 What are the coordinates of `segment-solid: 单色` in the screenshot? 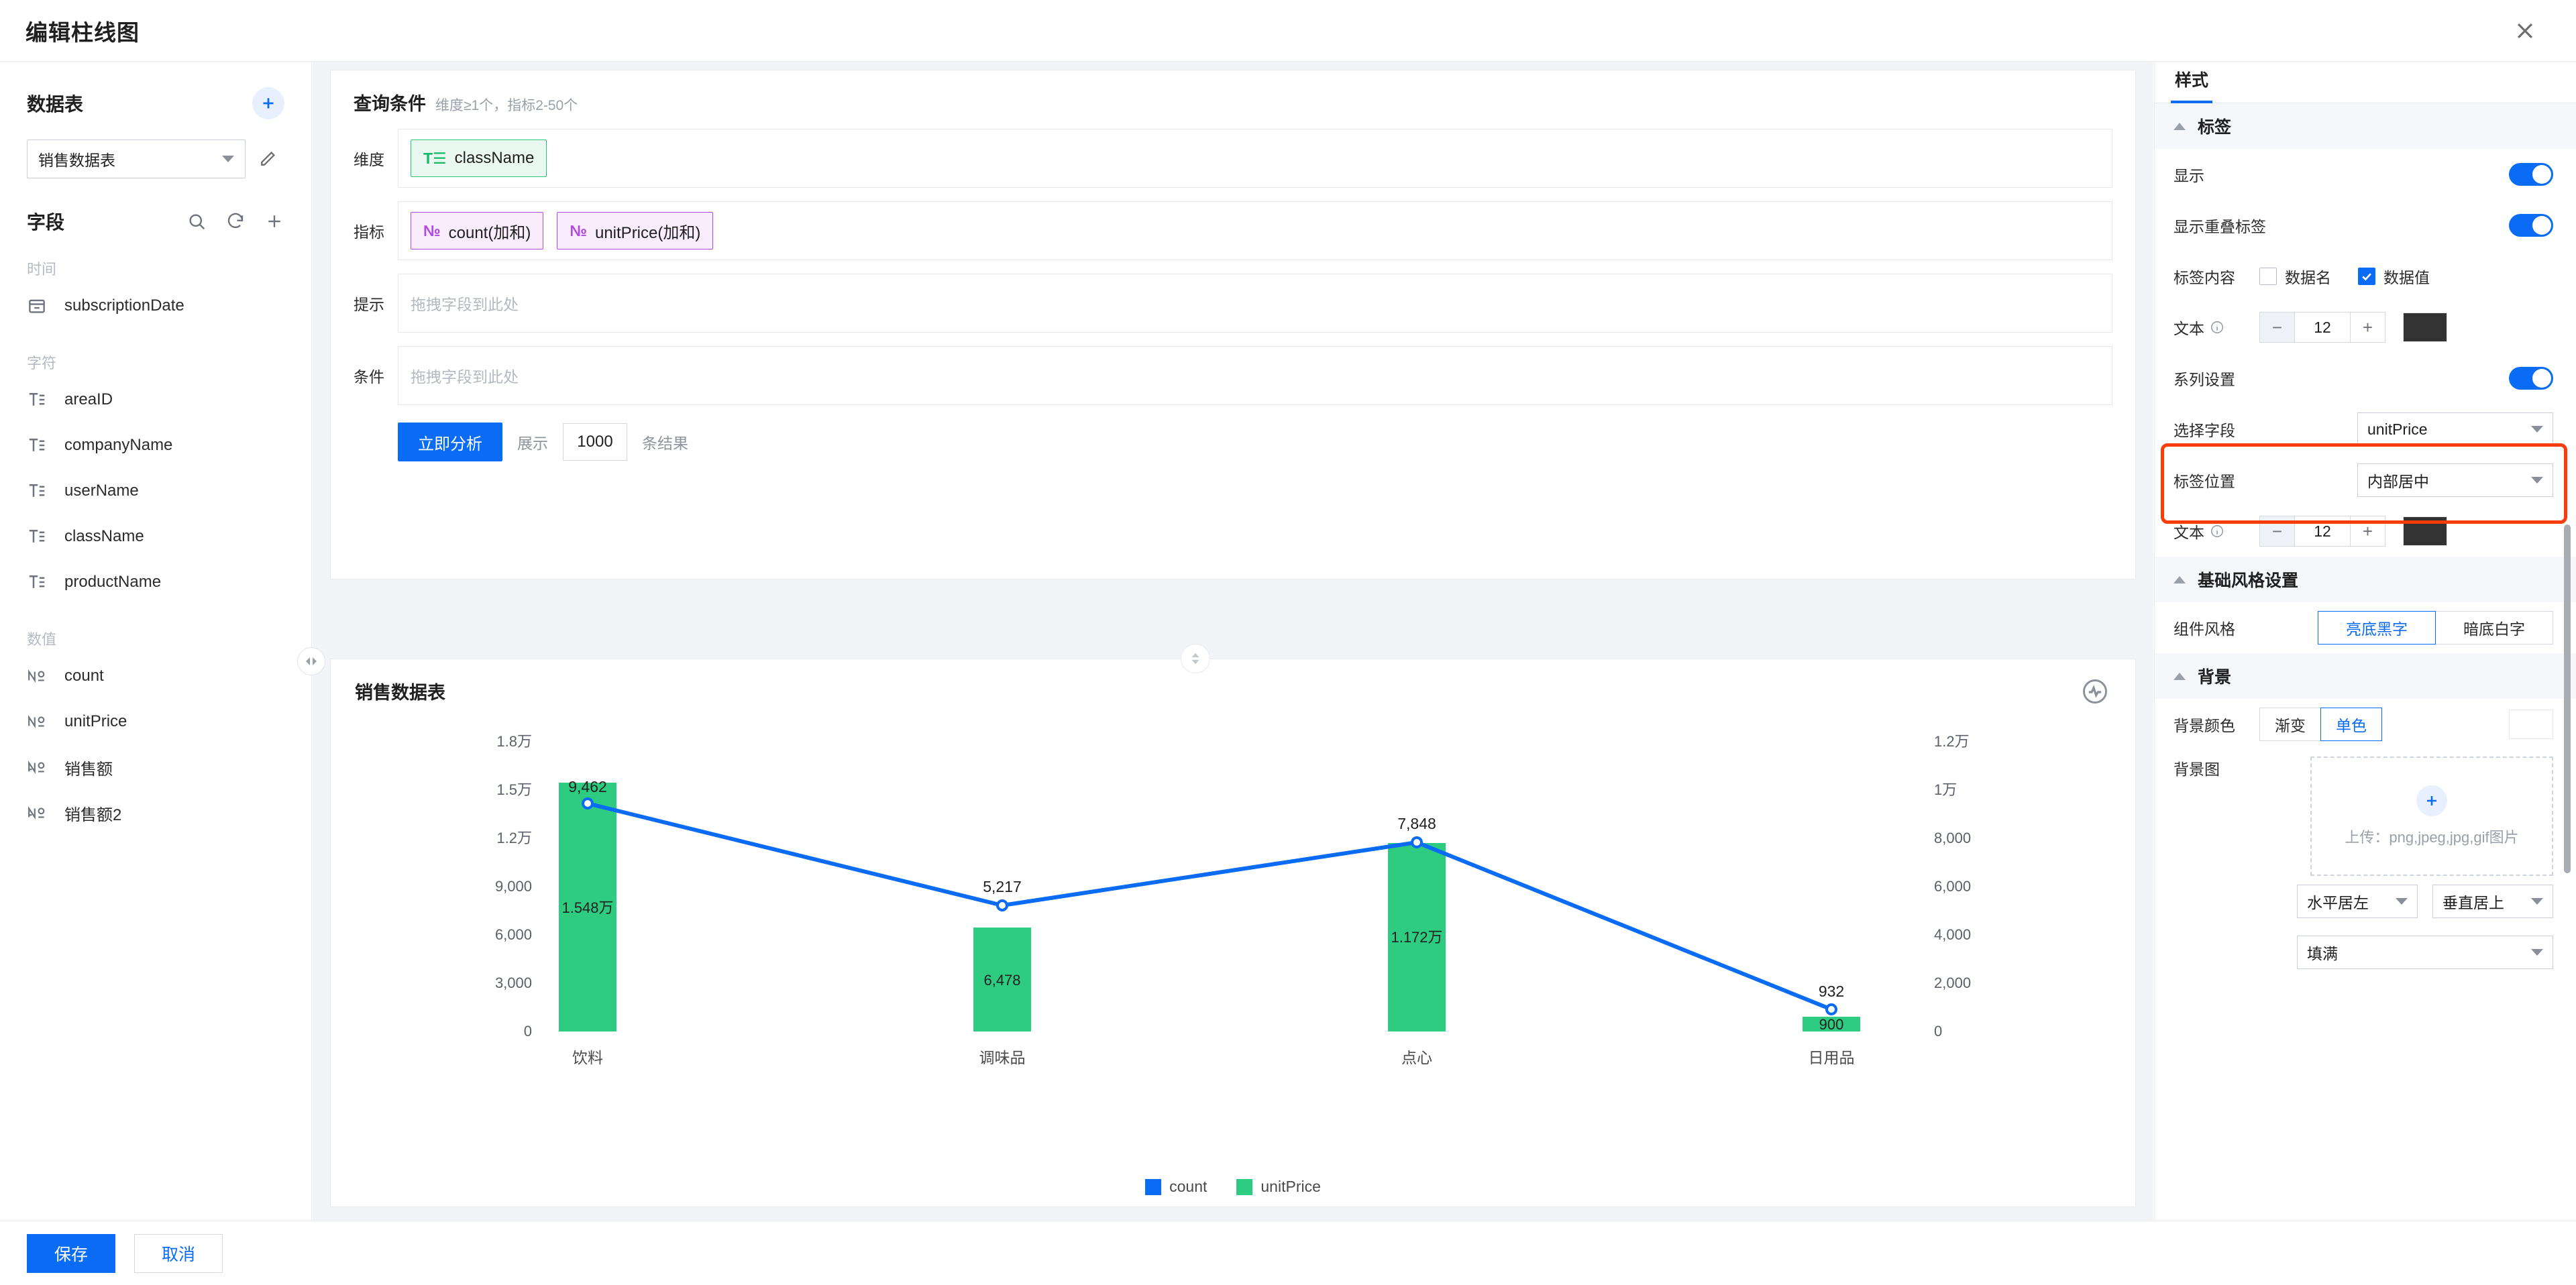 It's located at (2351, 724).